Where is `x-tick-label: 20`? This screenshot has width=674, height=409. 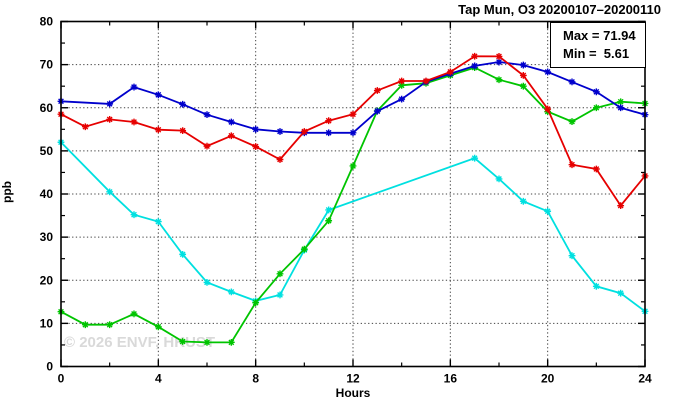
x-tick-label: 20 is located at coordinates (548, 379).